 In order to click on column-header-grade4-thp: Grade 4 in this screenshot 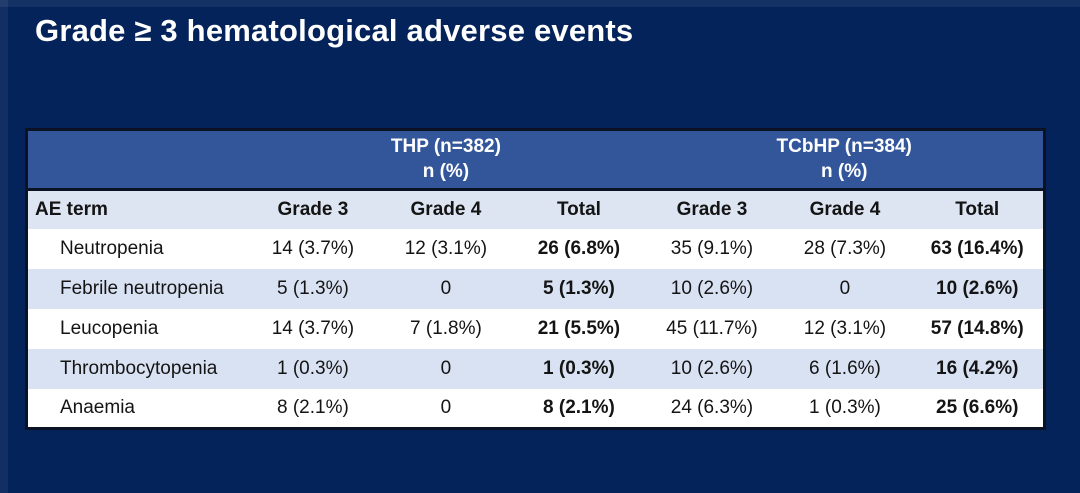, I will do `click(446, 209)`.